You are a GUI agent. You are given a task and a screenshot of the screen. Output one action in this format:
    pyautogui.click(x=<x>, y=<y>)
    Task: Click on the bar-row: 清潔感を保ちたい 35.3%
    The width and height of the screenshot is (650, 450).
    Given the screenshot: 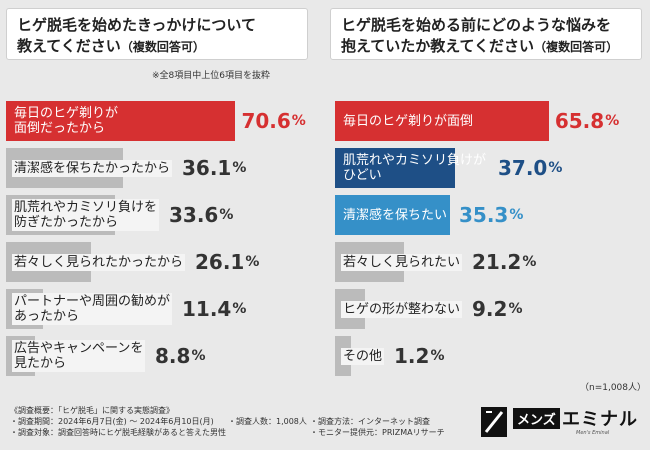 What is the action you would take?
    pyautogui.click(x=490, y=215)
    